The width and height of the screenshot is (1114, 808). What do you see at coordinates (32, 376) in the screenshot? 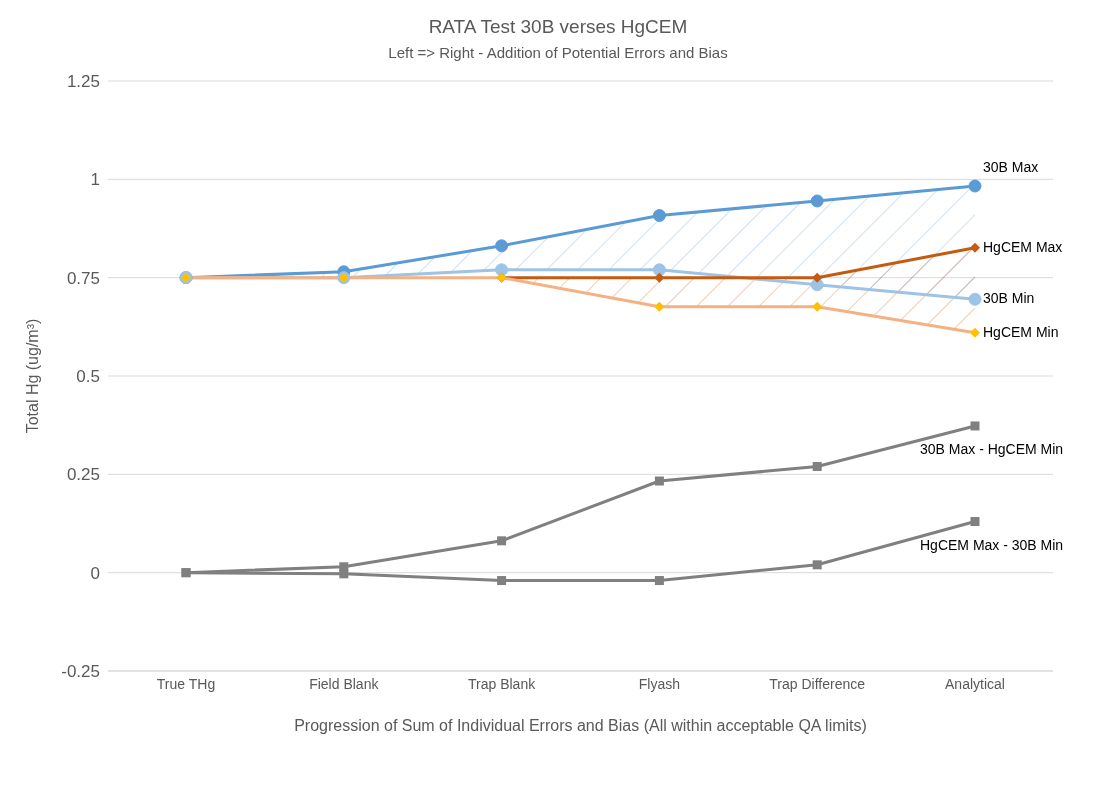
I see `y-axis-title: Total Hg (ug/m³)` at bounding box center [32, 376].